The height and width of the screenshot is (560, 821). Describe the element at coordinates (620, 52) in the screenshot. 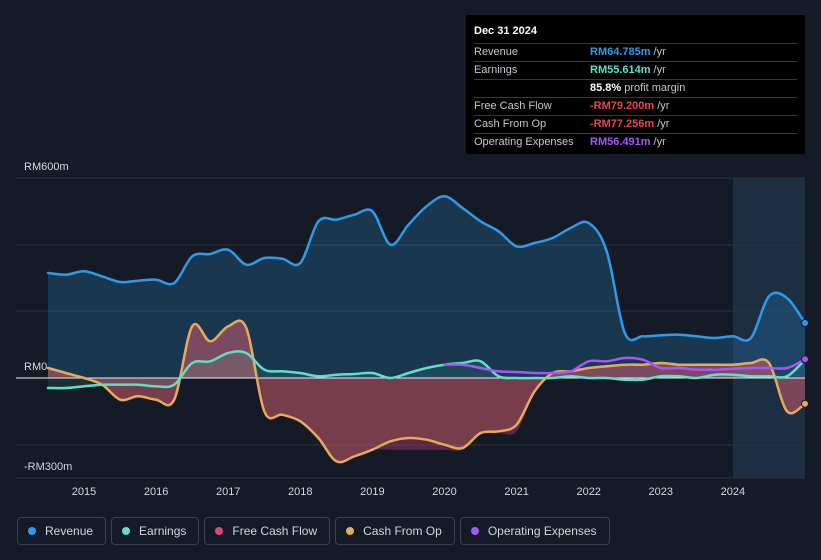

I see `tooltip-value: RM64.785m` at that location.